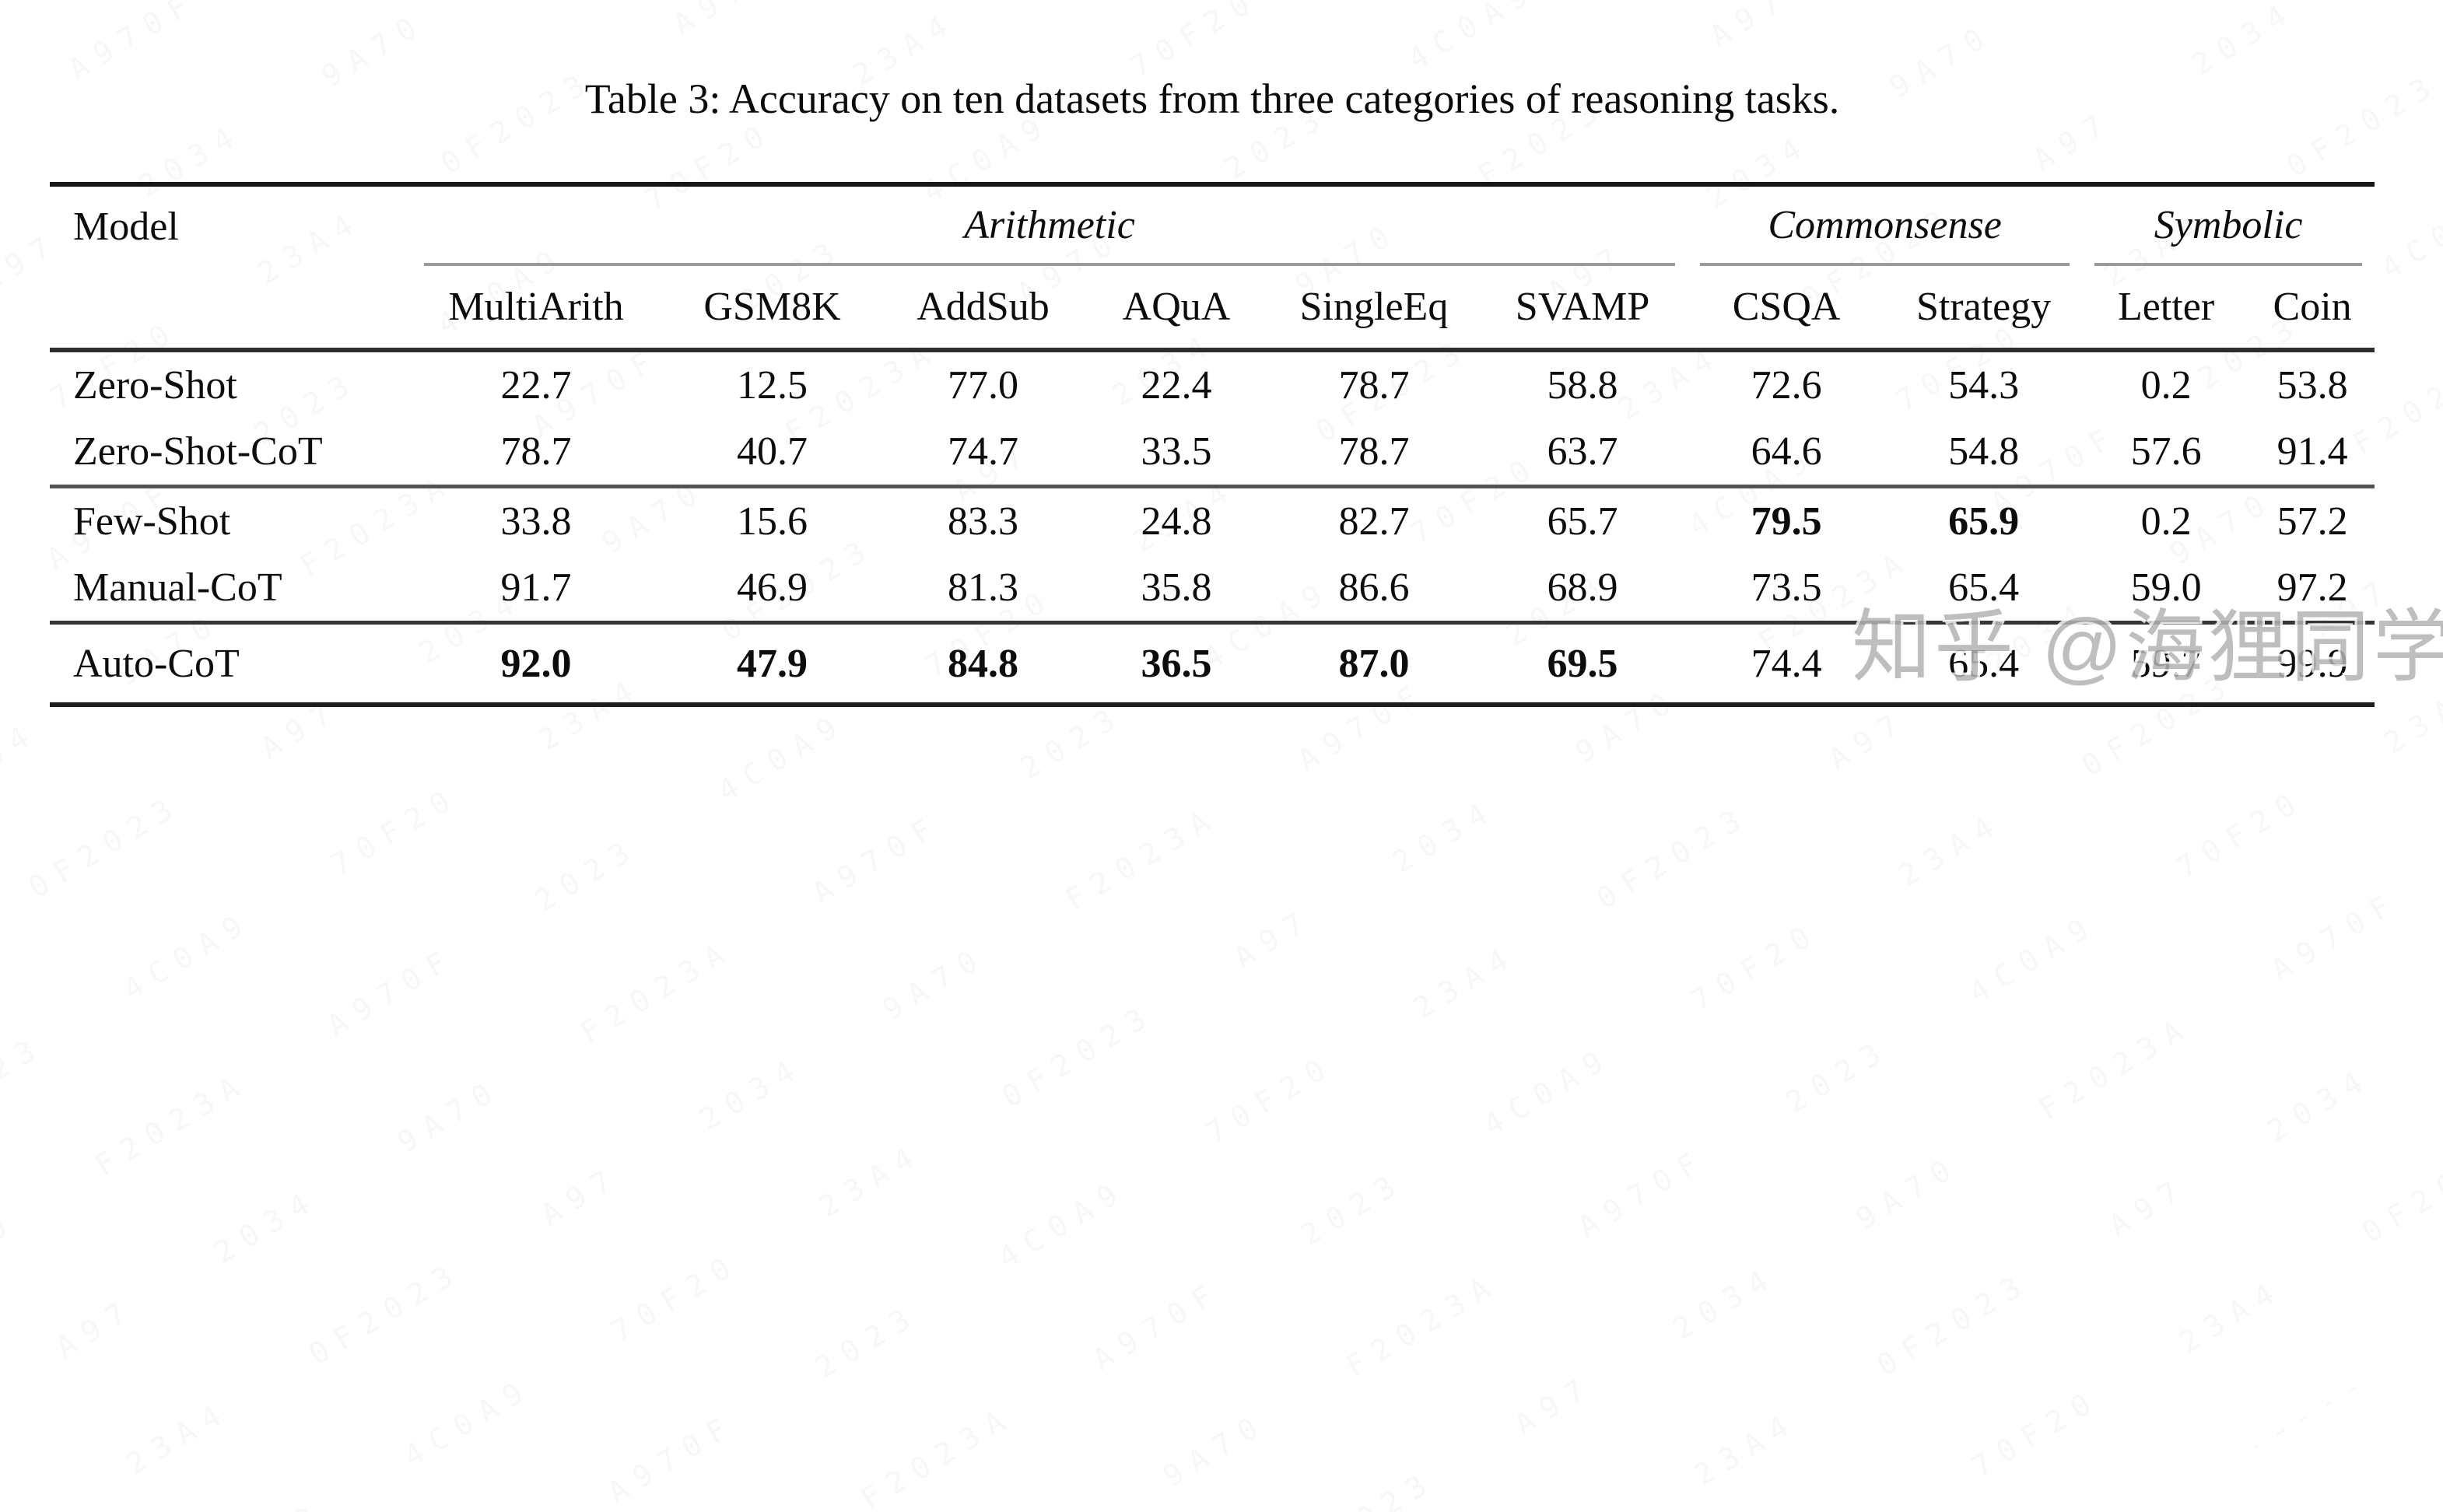 The height and width of the screenshot is (1512, 2443). Describe the element at coordinates (773, 664) in the screenshot. I see `cell-value: 47.9` at that location.